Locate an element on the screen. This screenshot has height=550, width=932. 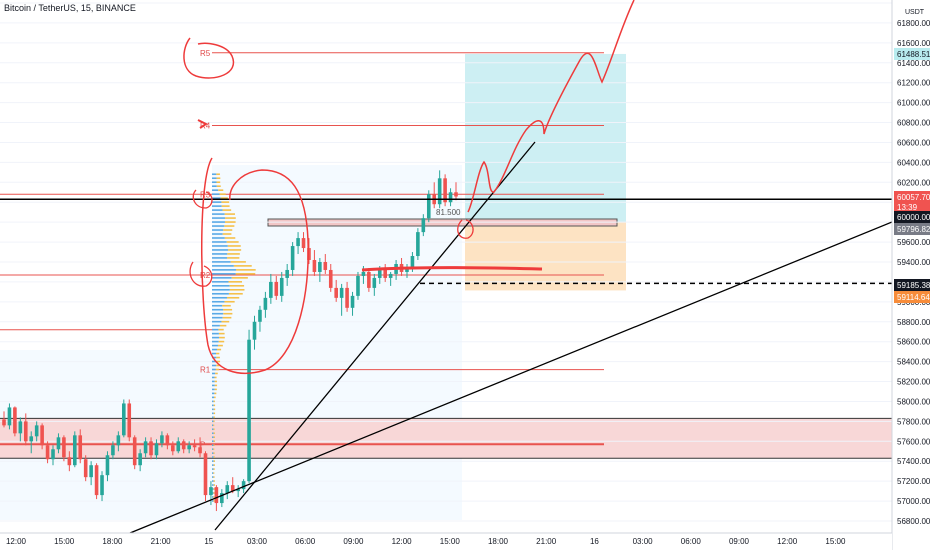
pivot-label-r2: R2 is located at coordinates (205, 275).